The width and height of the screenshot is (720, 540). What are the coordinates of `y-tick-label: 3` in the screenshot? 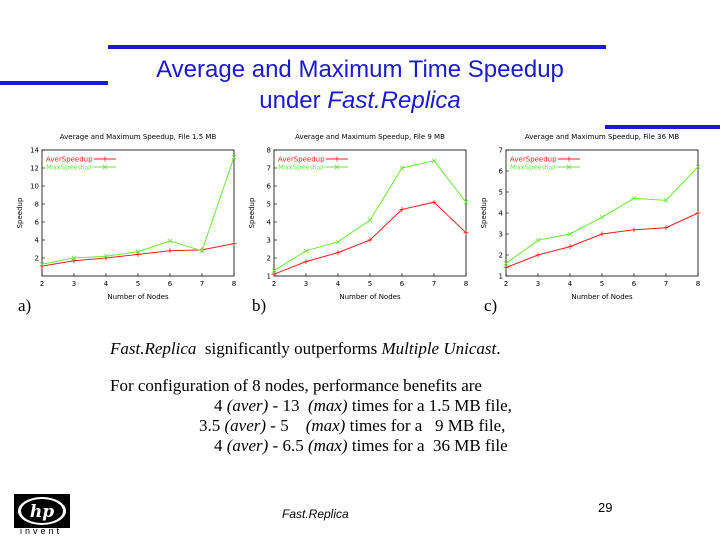 It's located at (501, 235).